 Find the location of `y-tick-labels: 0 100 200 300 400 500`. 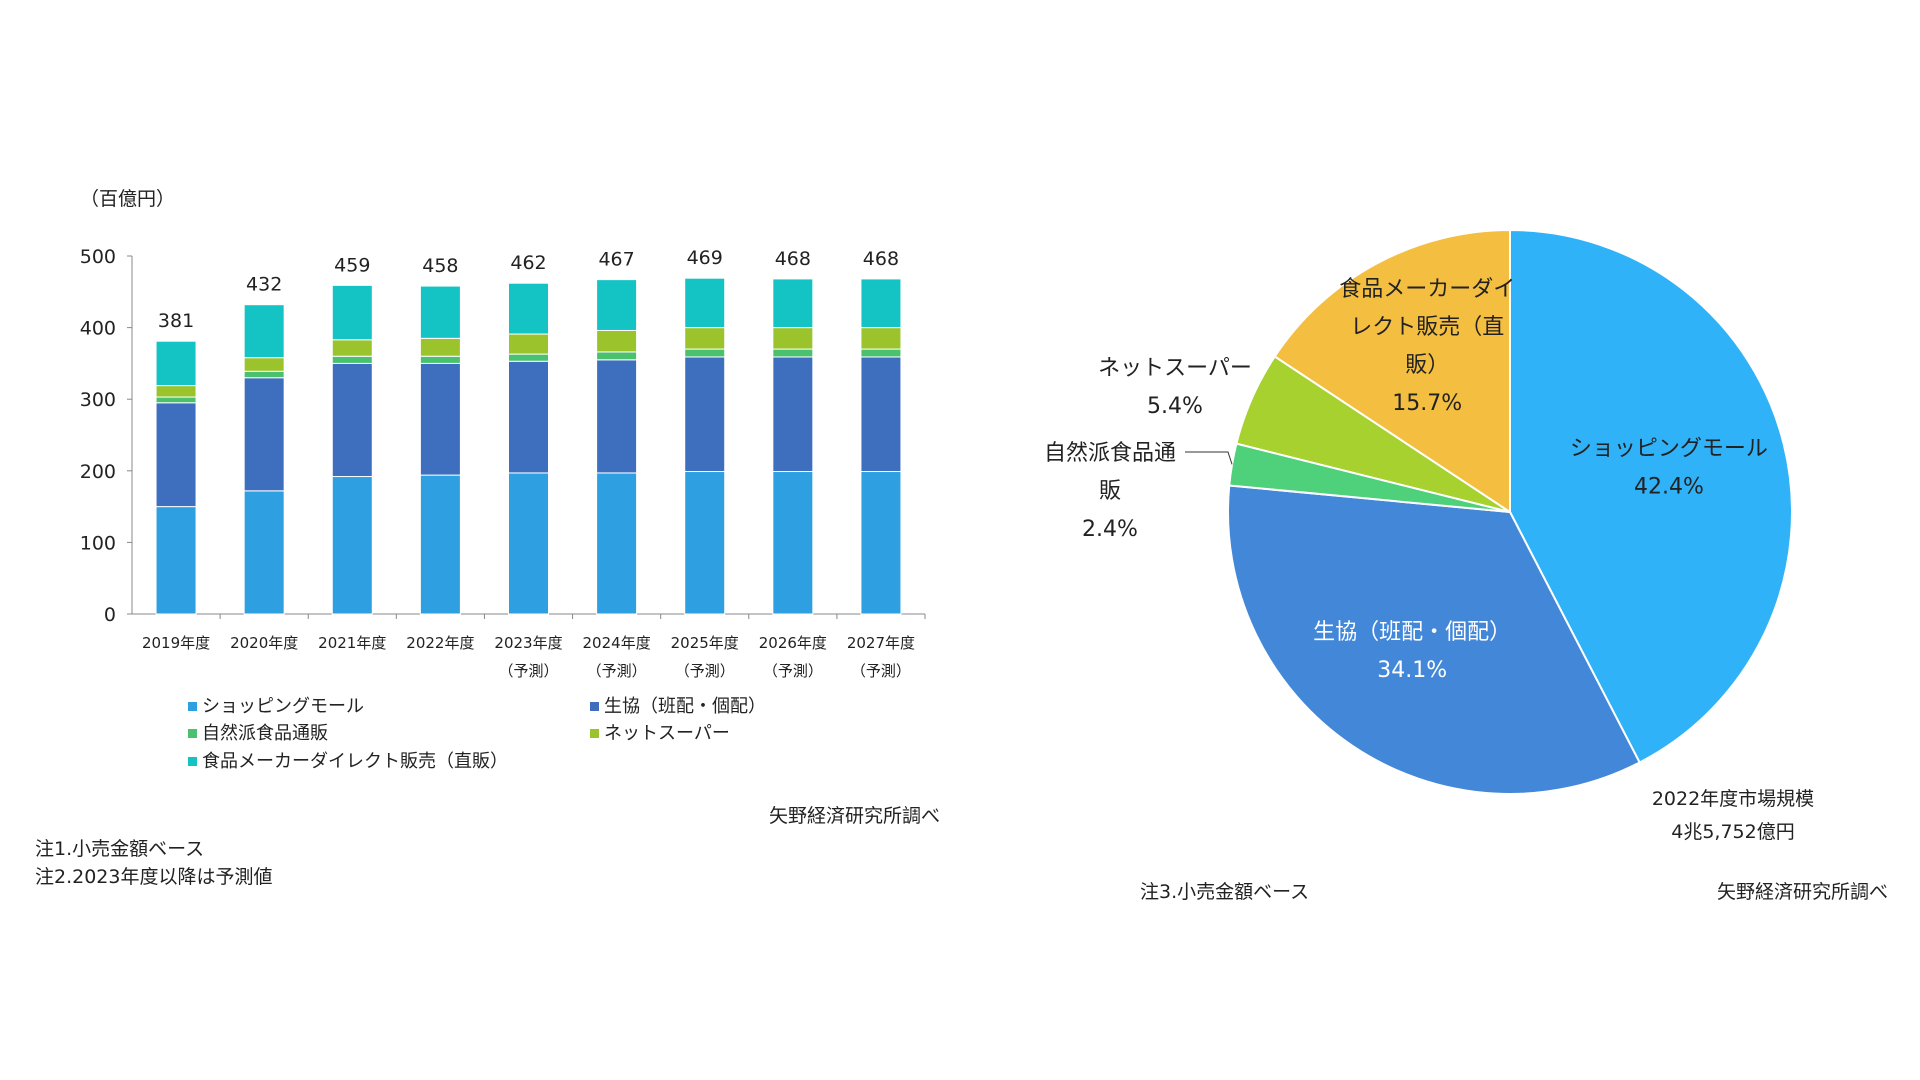

y-tick-labels: 0 100 200 300 400 500 is located at coordinates (98, 436).